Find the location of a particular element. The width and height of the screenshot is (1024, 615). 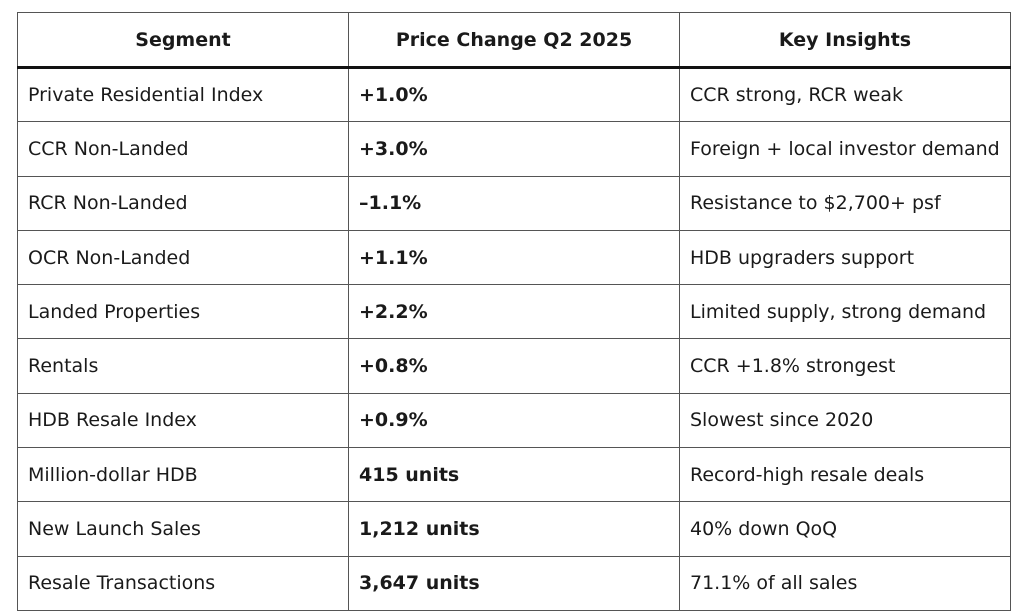

cell-price-change: 3,647 units is located at coordinates (514, 583).